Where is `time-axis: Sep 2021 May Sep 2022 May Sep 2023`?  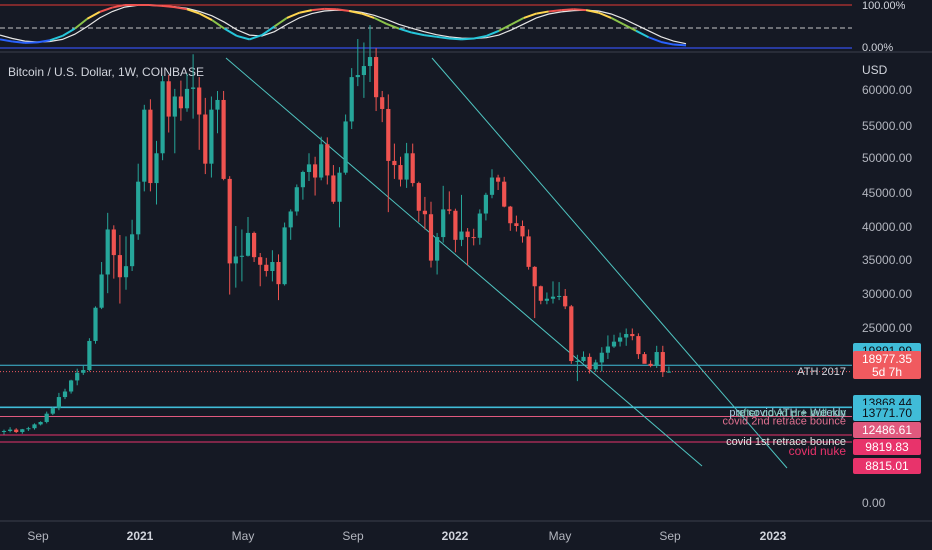
time-axis: Sep 2021 May Sep 2022 May Sep 2023 is located at coordinates (466, 531).